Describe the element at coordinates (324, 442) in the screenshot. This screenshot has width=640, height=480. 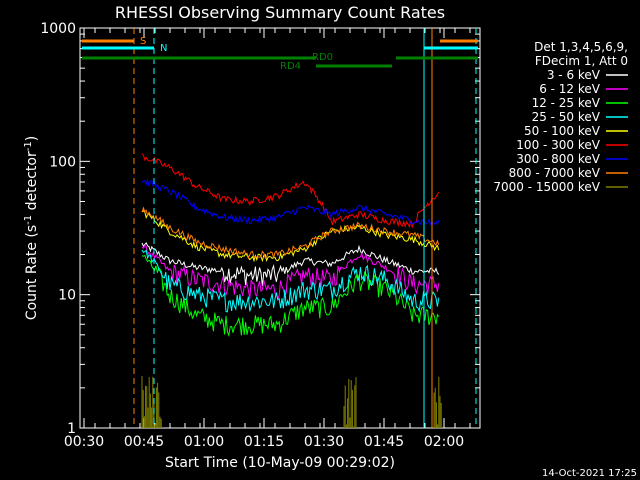
I see `x-tick-label: 01:30` at that location.